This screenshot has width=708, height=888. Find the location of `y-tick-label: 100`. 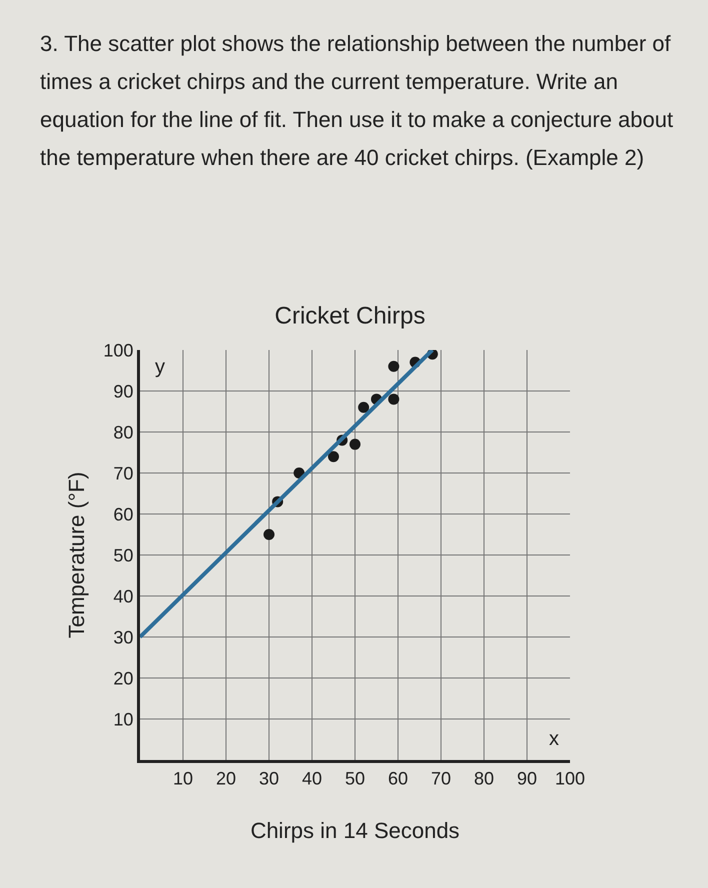

y-tick-label: 100 is located at coordinates (118, 350).